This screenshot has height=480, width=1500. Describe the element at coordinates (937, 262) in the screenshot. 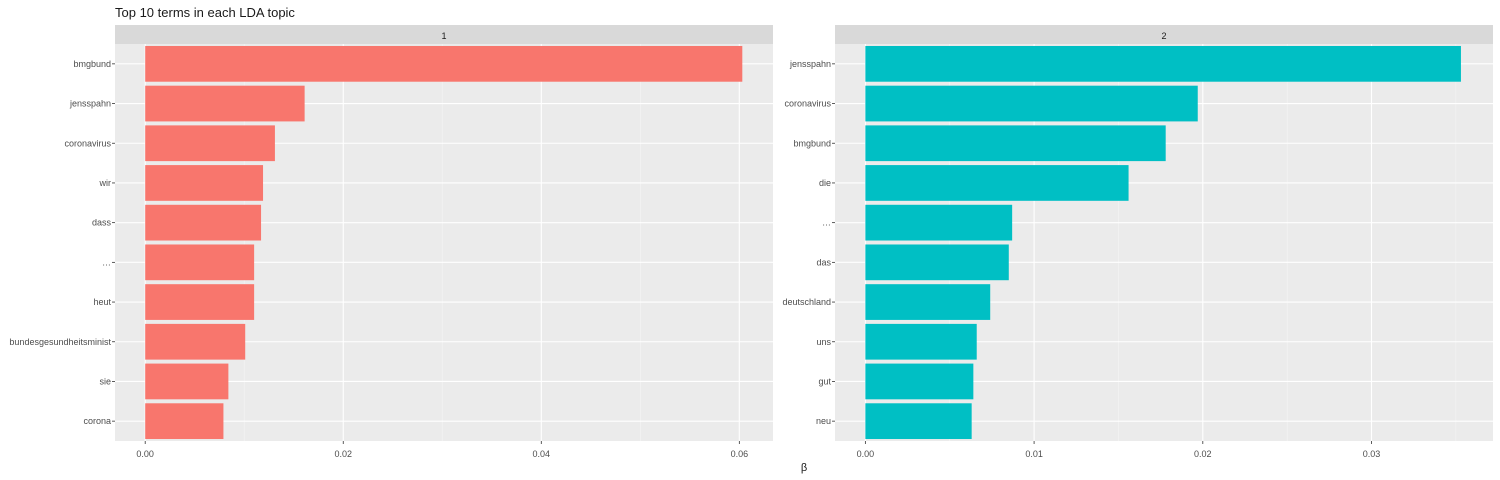

I see `bar-das` at that location.